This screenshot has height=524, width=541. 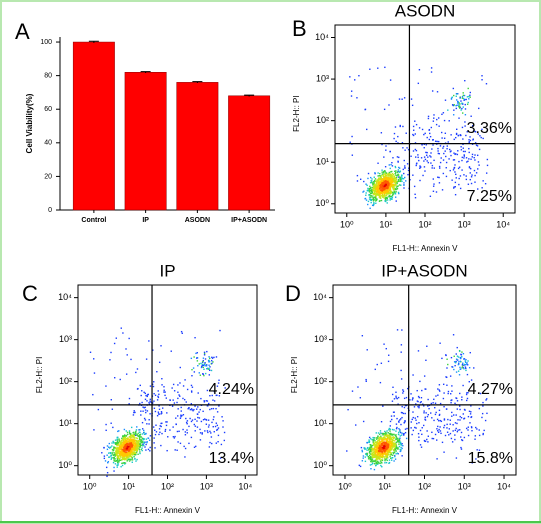 What do you see at coordinates (65, 381) in the screenshot?
I see `y-tick-label: 10²` at bounding box center [65, 381].